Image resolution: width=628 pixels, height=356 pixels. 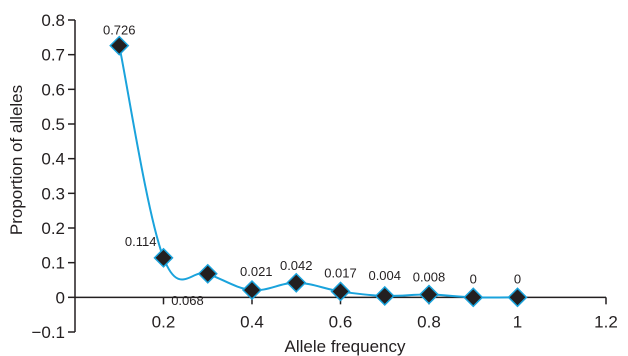 What do you see at coordinates (60, 297) in the screenshot?
I see `y-tick-label: 0` at bounding box center [60, 297].